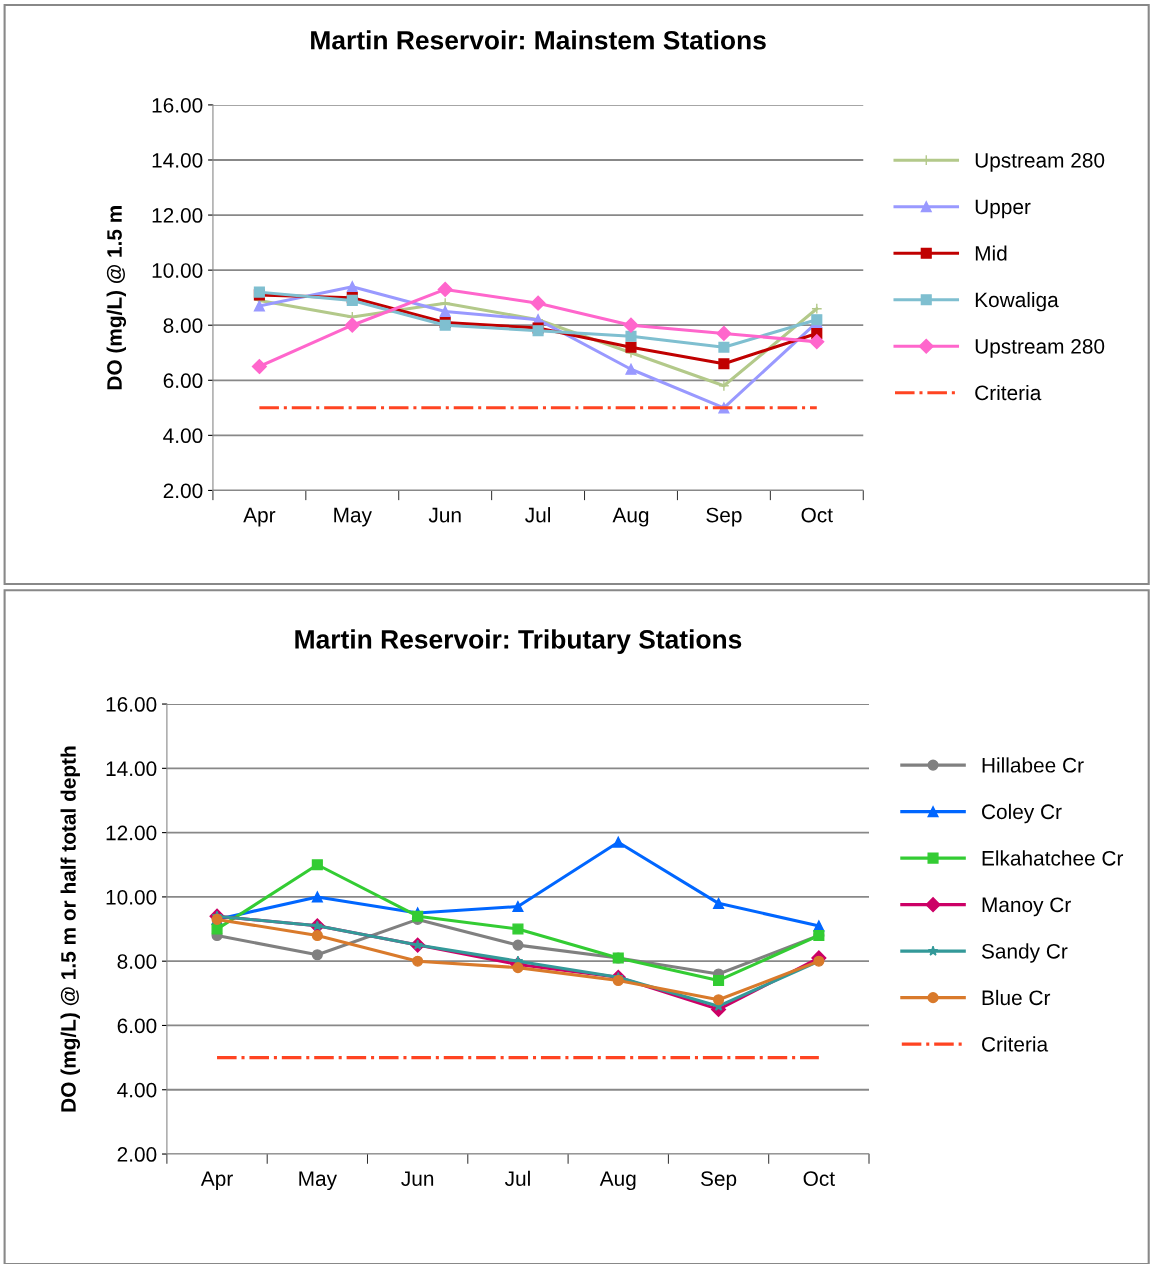  What do you see at coordinates (1053, 858) in the screenshot?
I see `legend-label: Elkahatchee Cr` at bounding box center [1053, 858].